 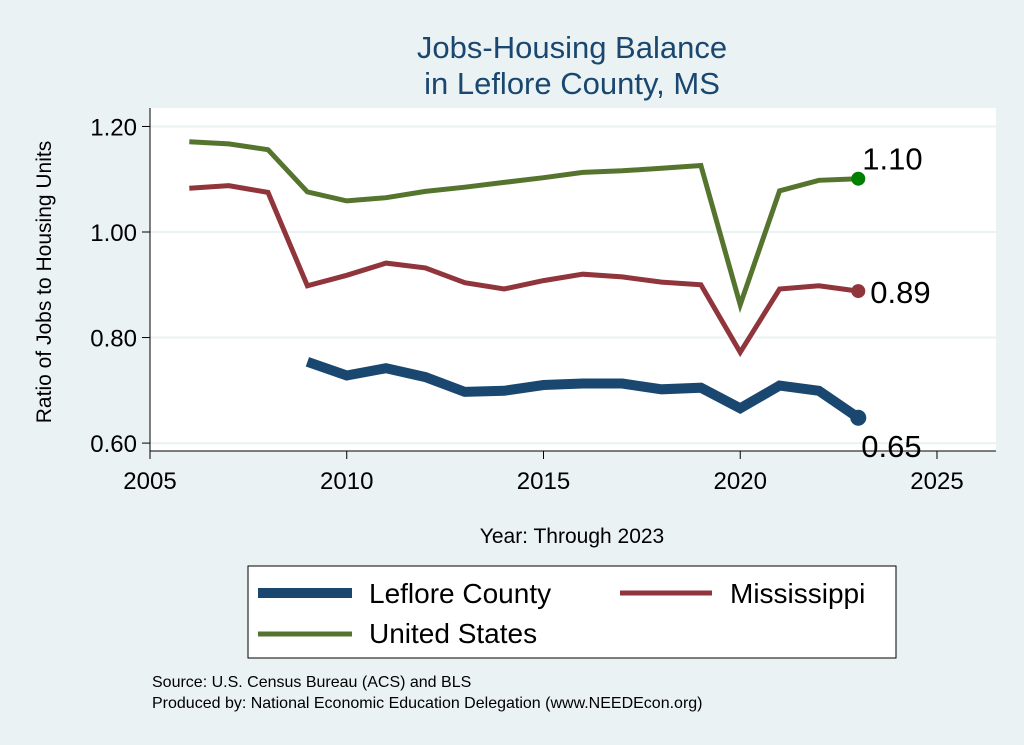 I want to click on x-axis-title: Year: Through 2023, so click(x=572, y=536).